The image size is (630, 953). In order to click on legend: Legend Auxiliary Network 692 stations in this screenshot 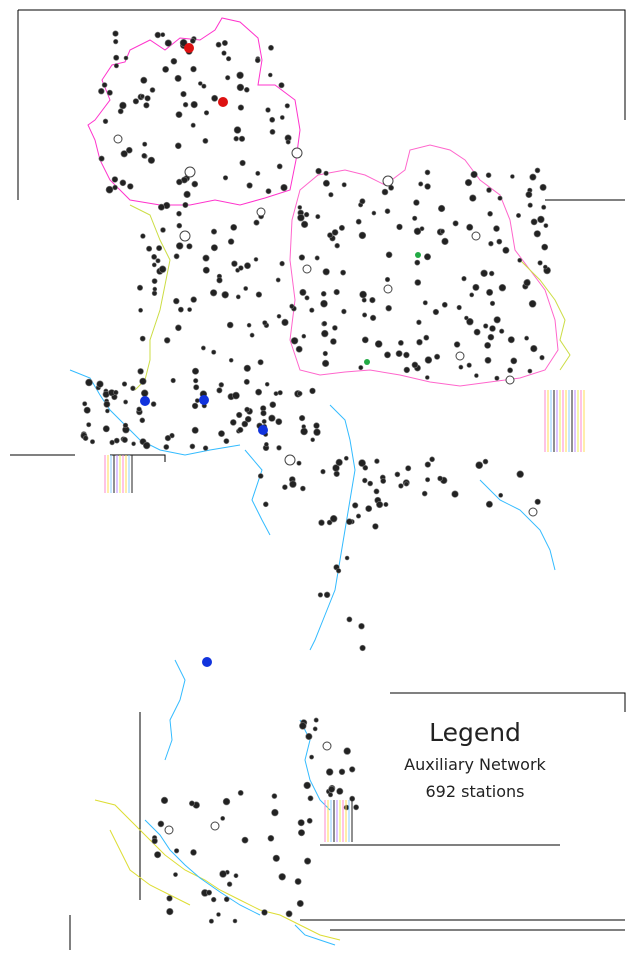, I will do `click(475, 749)`.